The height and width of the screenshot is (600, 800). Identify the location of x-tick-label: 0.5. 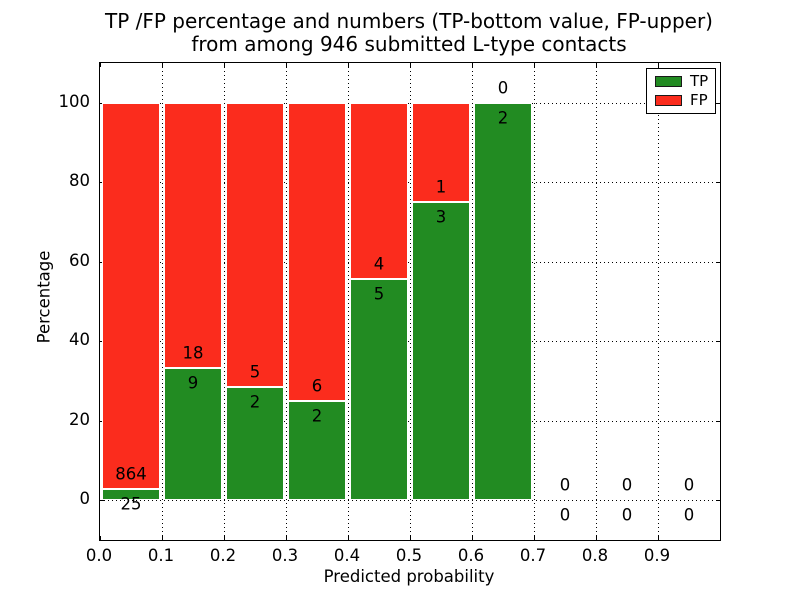
(409, 555).